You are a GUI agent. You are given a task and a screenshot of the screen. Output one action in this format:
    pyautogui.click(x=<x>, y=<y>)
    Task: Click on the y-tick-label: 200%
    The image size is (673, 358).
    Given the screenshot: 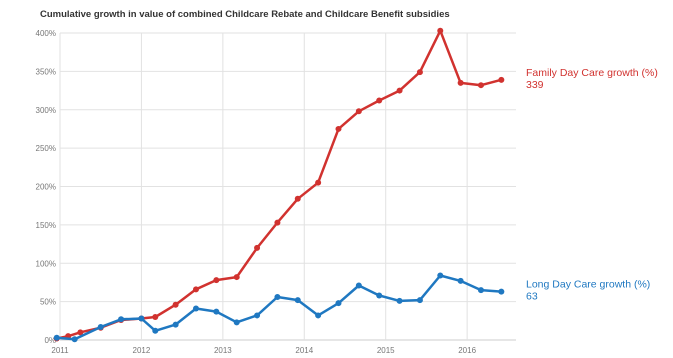 What is the action you would take?
    pyautogui.click(x=46, y=187)
    